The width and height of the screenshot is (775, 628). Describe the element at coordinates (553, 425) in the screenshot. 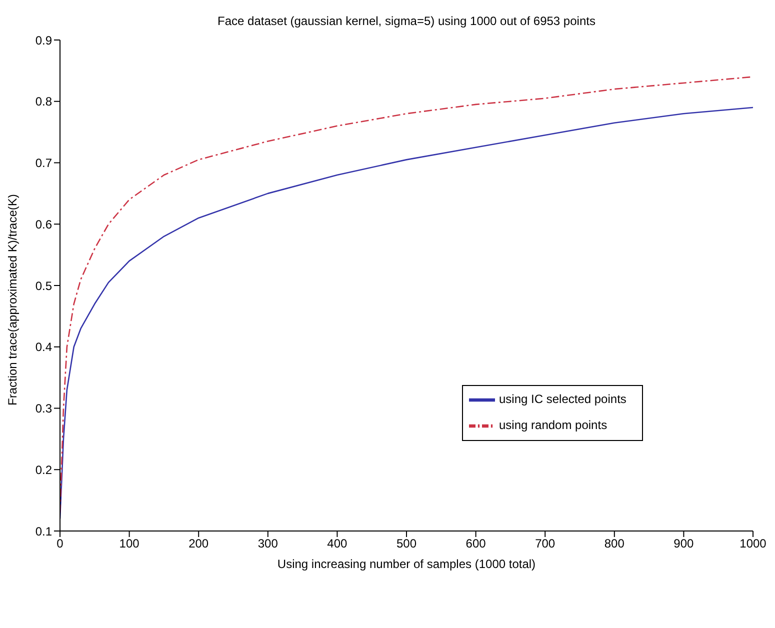

I see `legend-label: using random points` at that location.